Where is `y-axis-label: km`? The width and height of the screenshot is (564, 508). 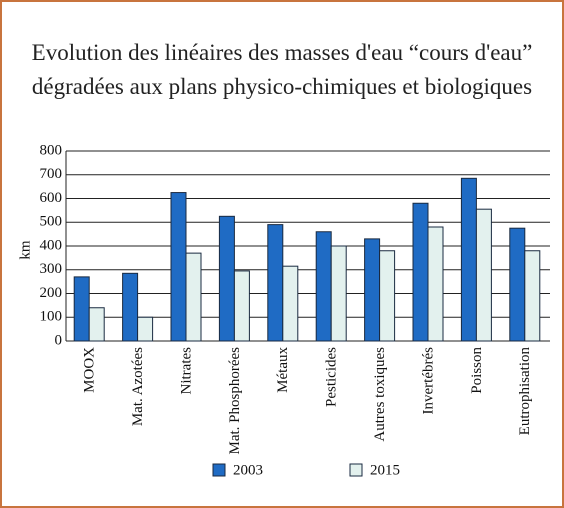
y-axis-label: km is located at coordinates (25, 250).